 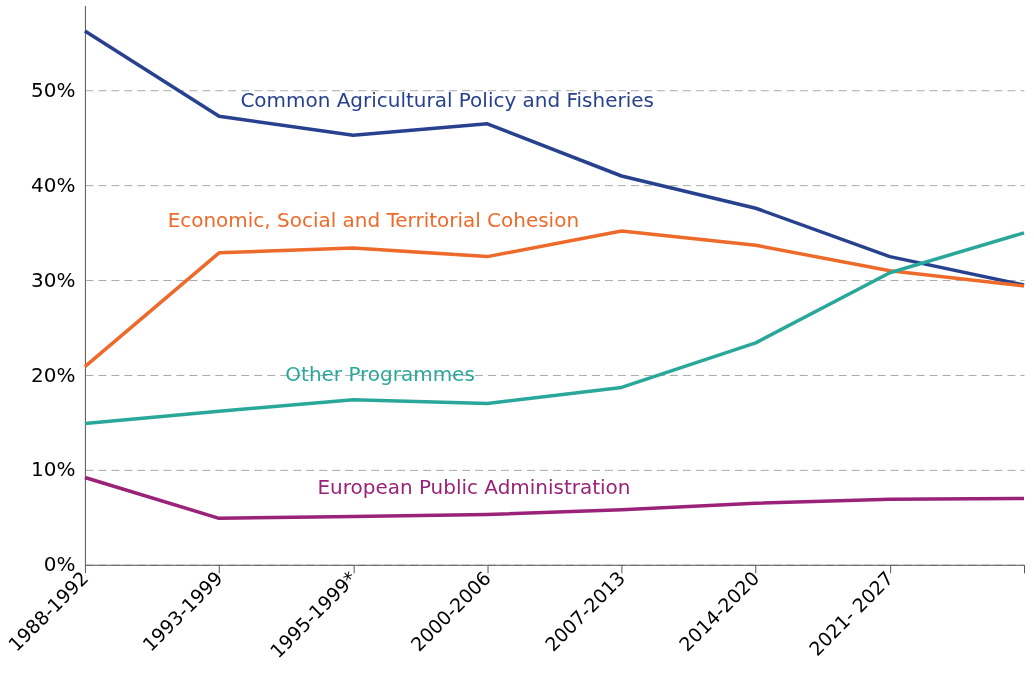 I want to click on series-label: Other Programmes, so click(x=380, y=373).